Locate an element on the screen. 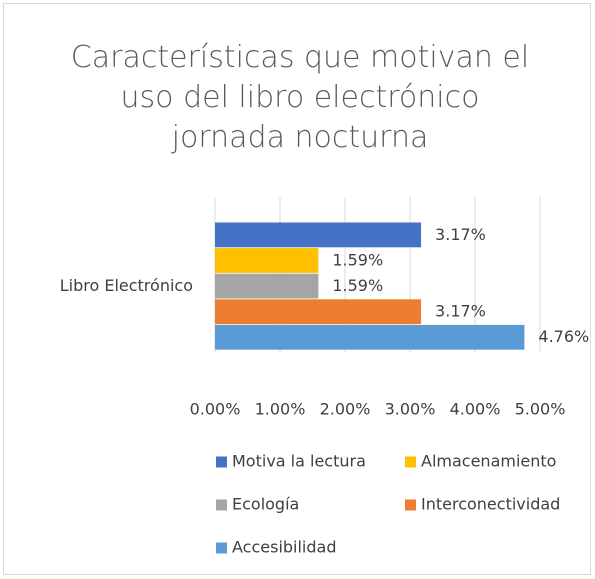 The height and width of the screenshot is (579, 595). value-label: 4.76% is located at coordinates (563, 336).